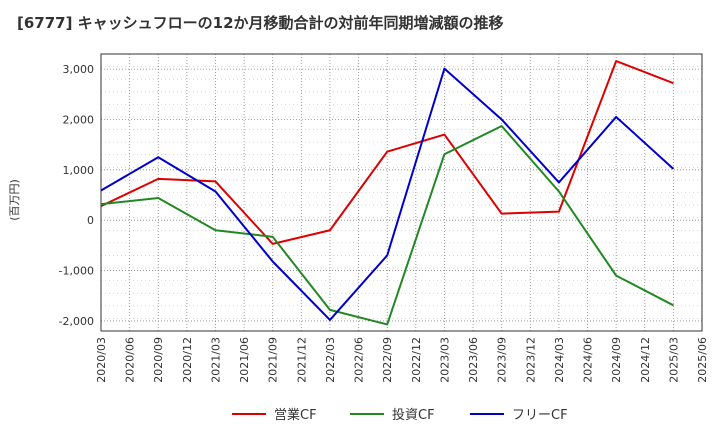 This screenshot has width=720, height=440. What do you see at coordinates (215, 360) in the screenshot?
I see `x-tick-label: 2021/03` at bounding box center [215, 360].